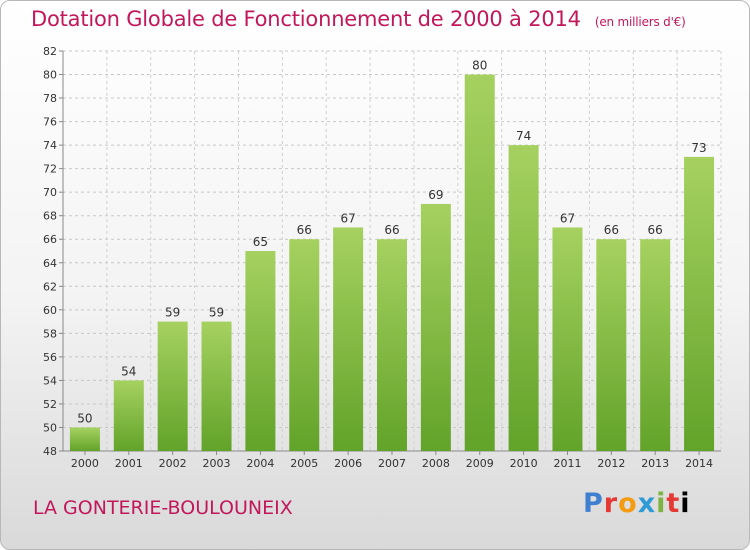  Describe the element at coordinates (304, 463) in the screenshot. I see `x-tick-label: 2005` at that location.